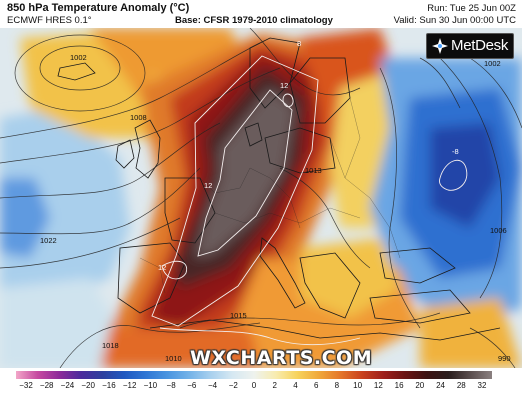 The image size is (522, 400). I want to click on label-low-west: 1002, so click(78, 57).